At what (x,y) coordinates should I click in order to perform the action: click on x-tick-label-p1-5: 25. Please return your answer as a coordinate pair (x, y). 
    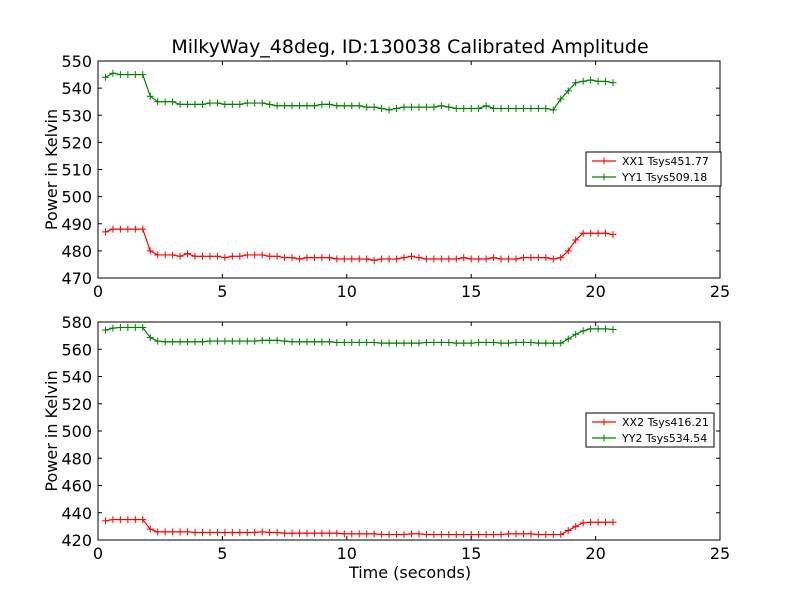
    Looking at the image, I should click on (720, 553).